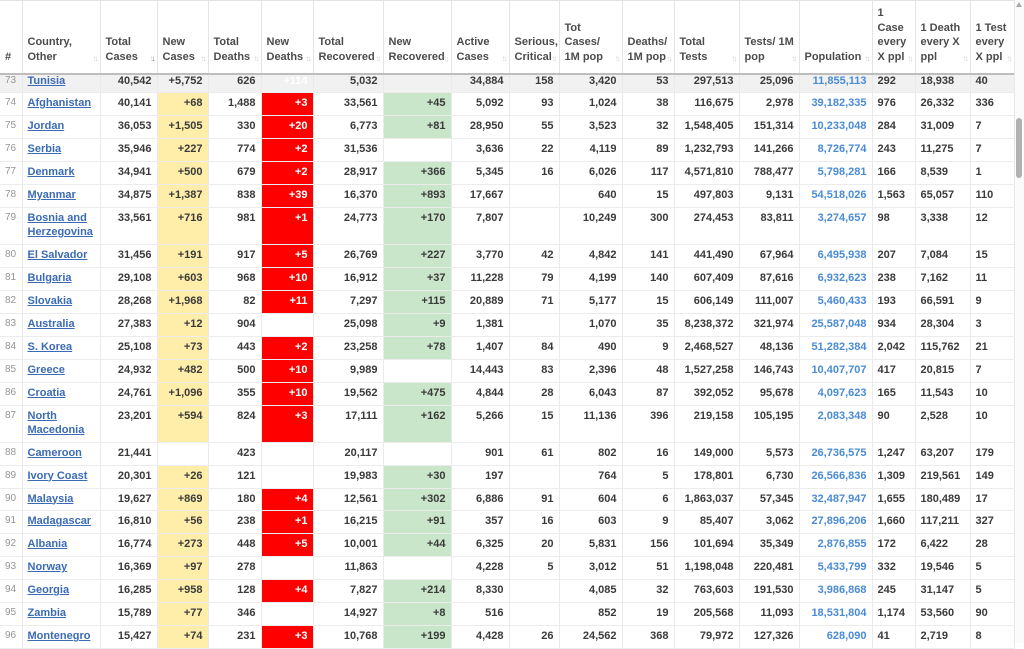  I want to click on population-cell: 11,855,113, so click(836, 84).